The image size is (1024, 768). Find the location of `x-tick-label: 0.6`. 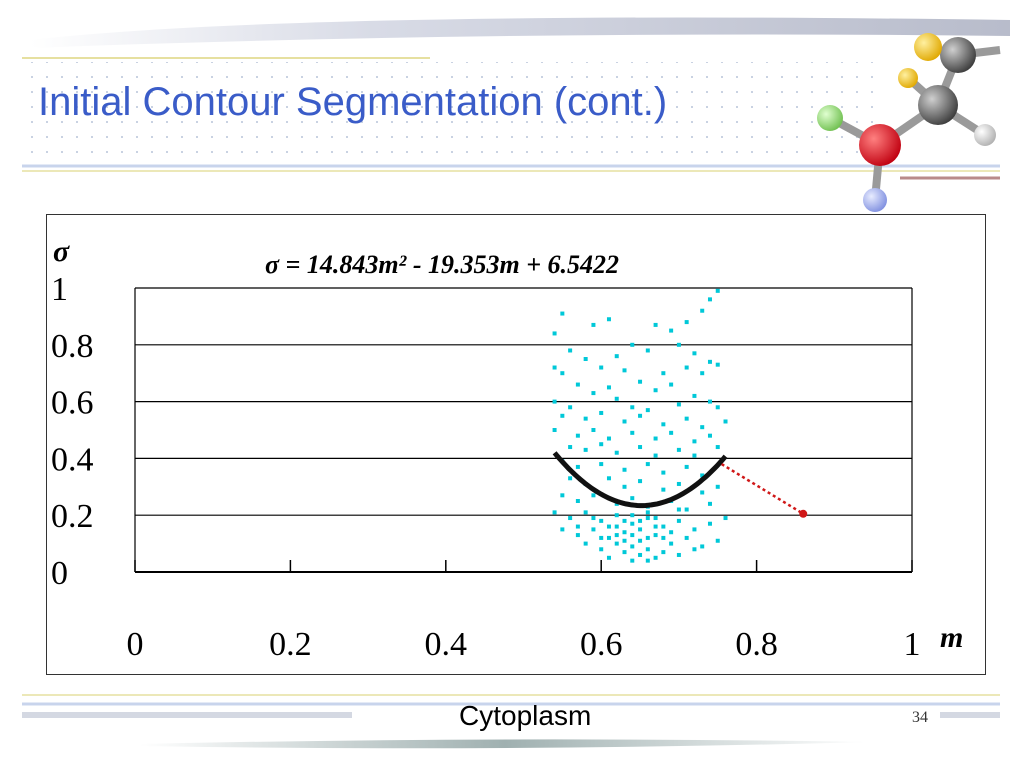

x-tick-label: 0.6 is located at coordinates (601, 644).